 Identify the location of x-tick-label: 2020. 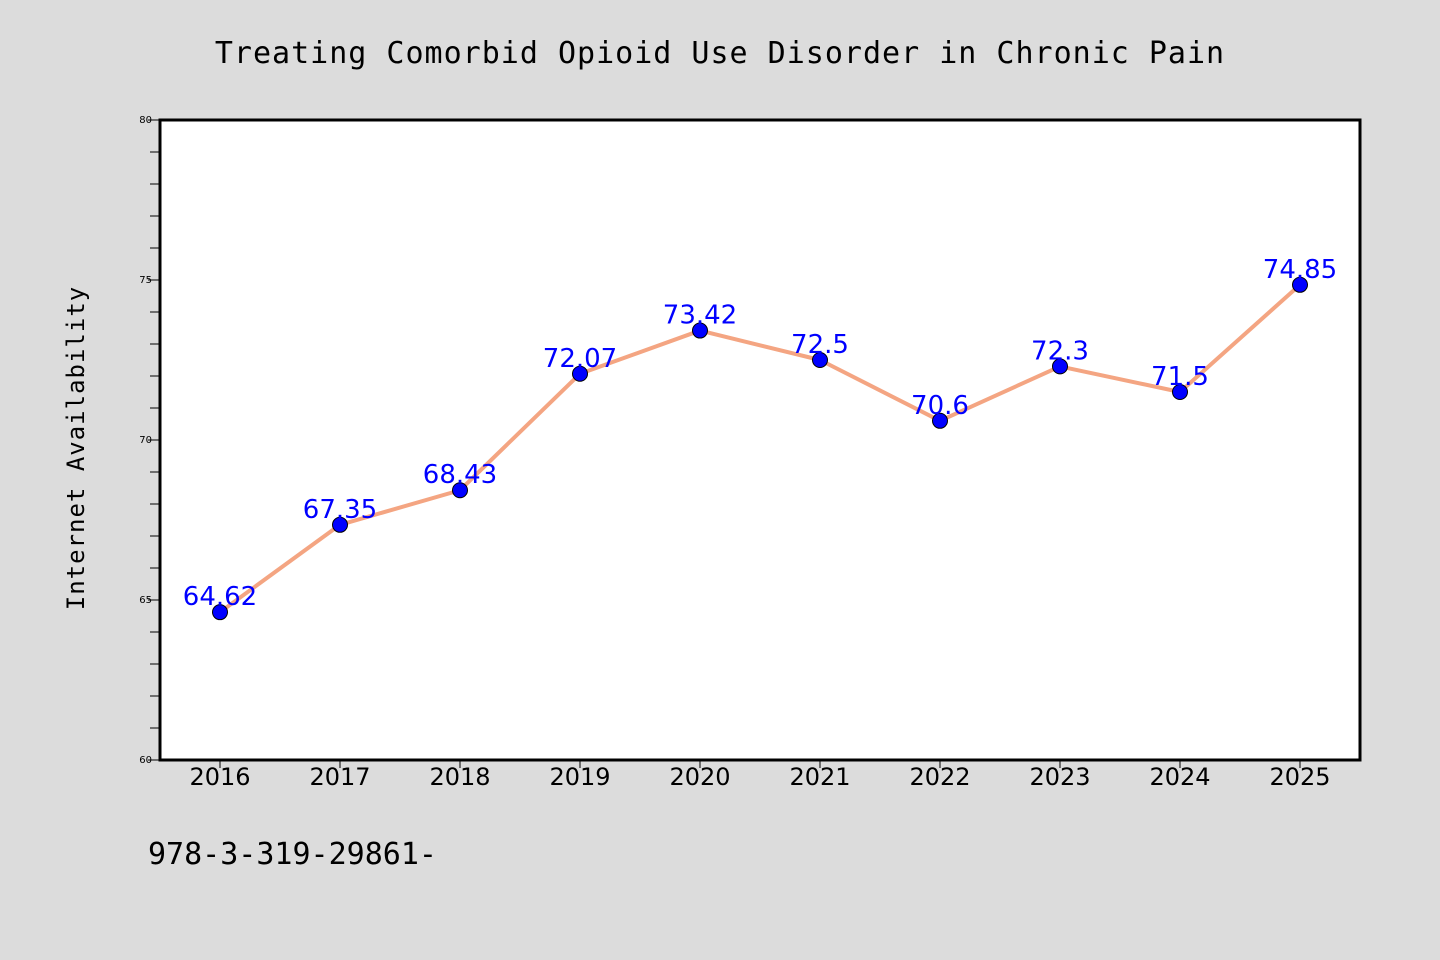
(699, 777).